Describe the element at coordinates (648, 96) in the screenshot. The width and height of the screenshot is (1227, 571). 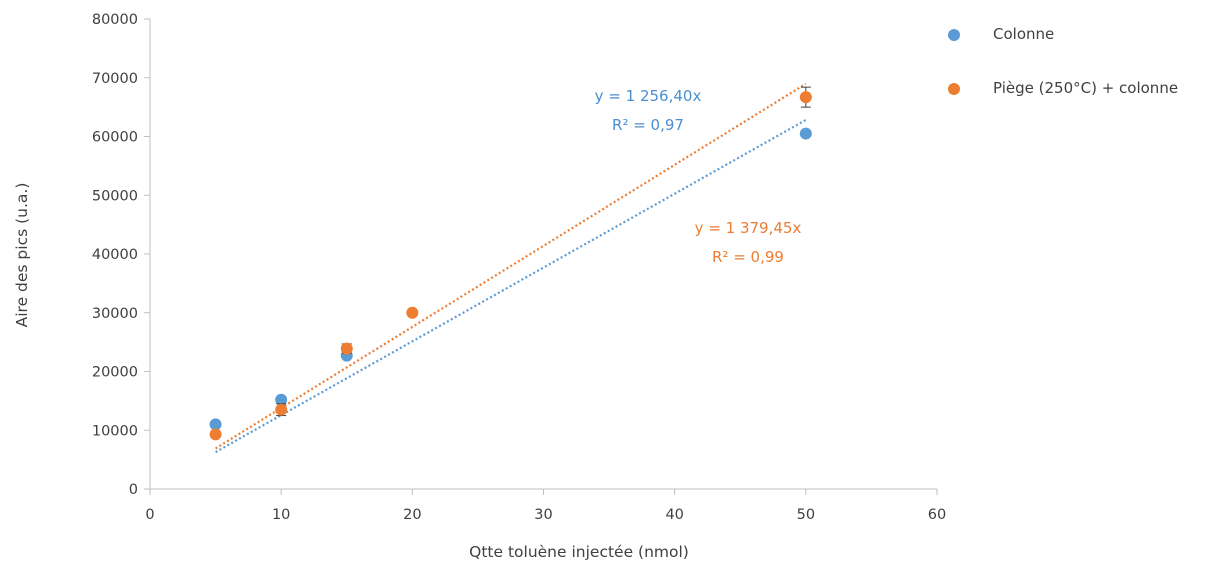
I see `colonne-trend-equation: y = 1 256,40x` at that location.